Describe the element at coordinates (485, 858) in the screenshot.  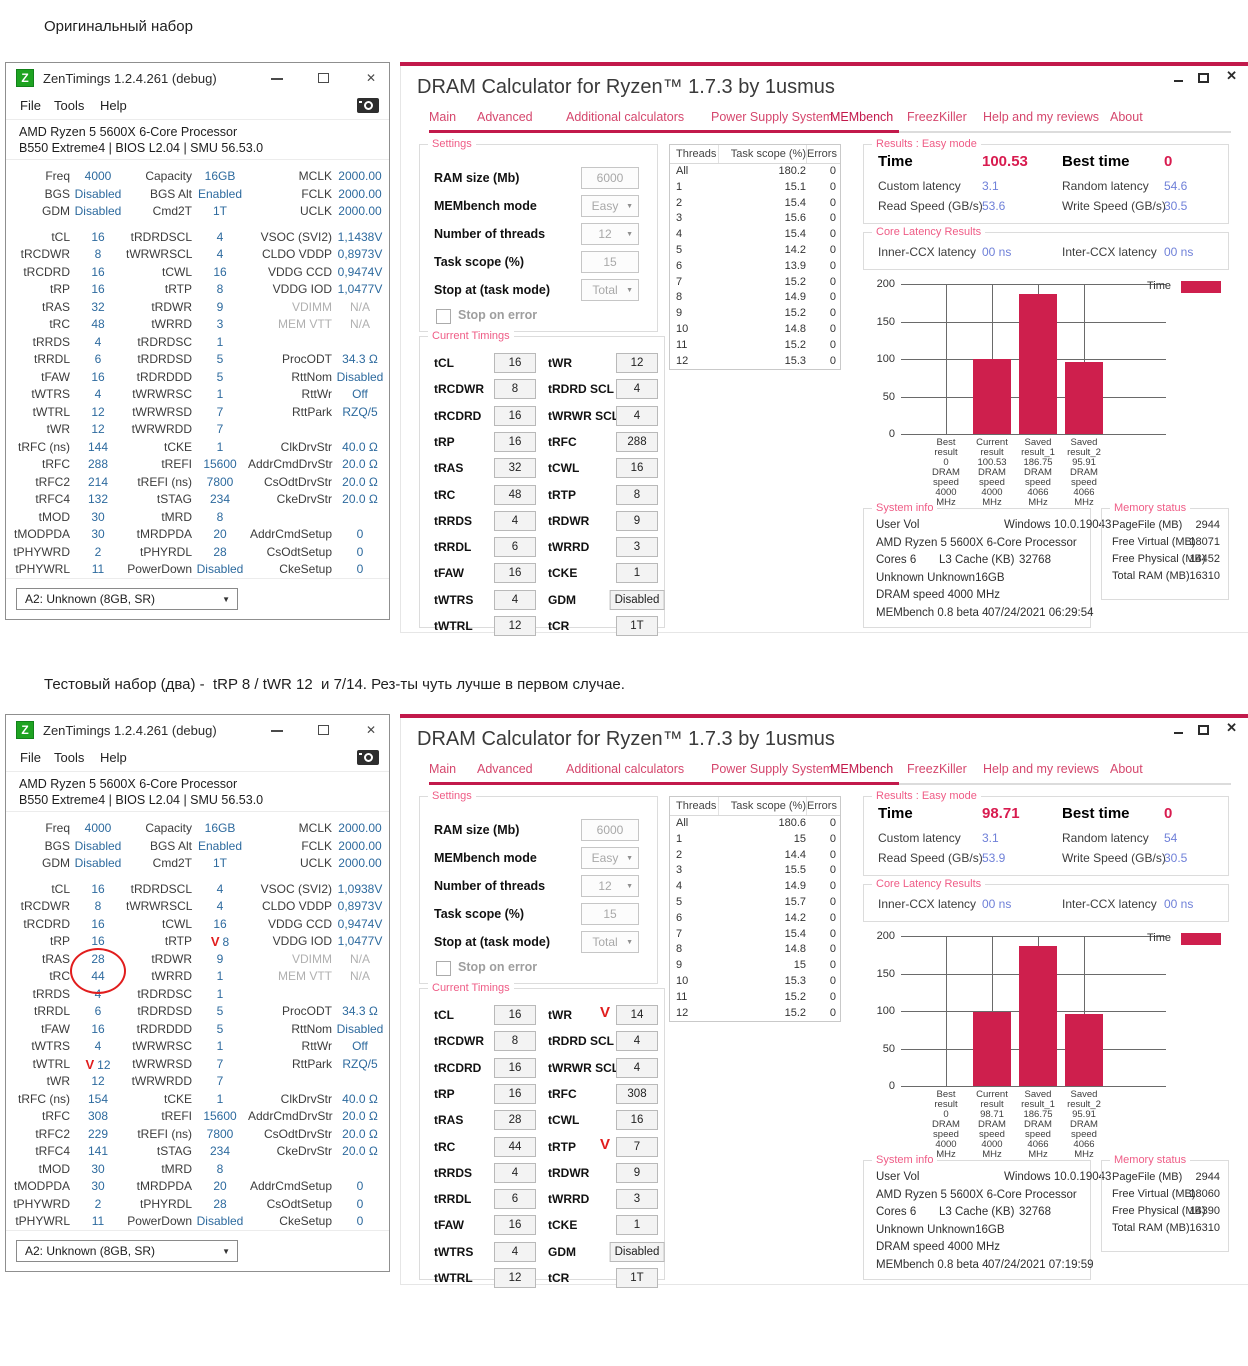
I see `settings-field-label: MEMbench mode` at that location.